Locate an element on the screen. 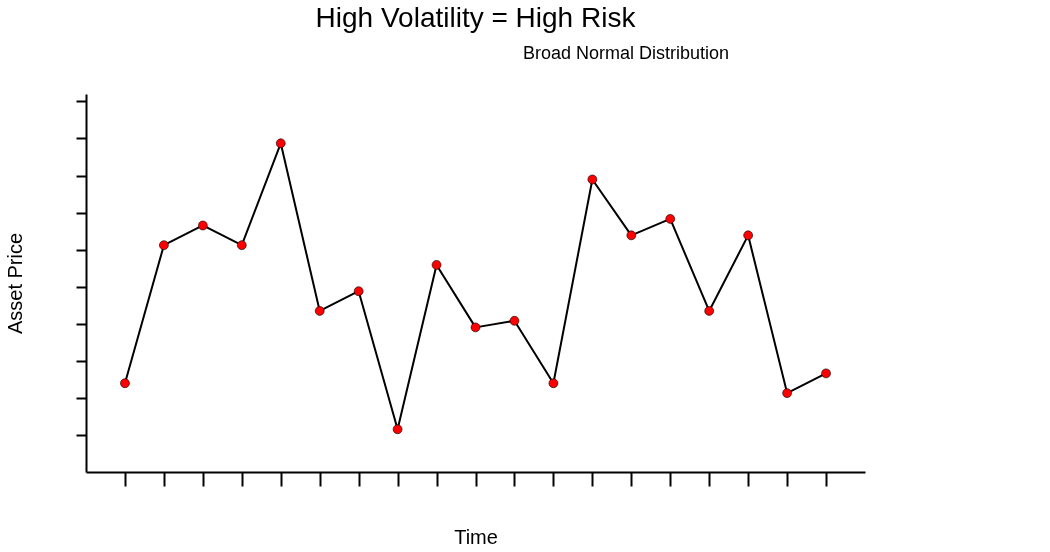 Image resolution: width=1050 pixels, height=552 pixels. x-axis-title: Time is located at coordinates (476, 536).